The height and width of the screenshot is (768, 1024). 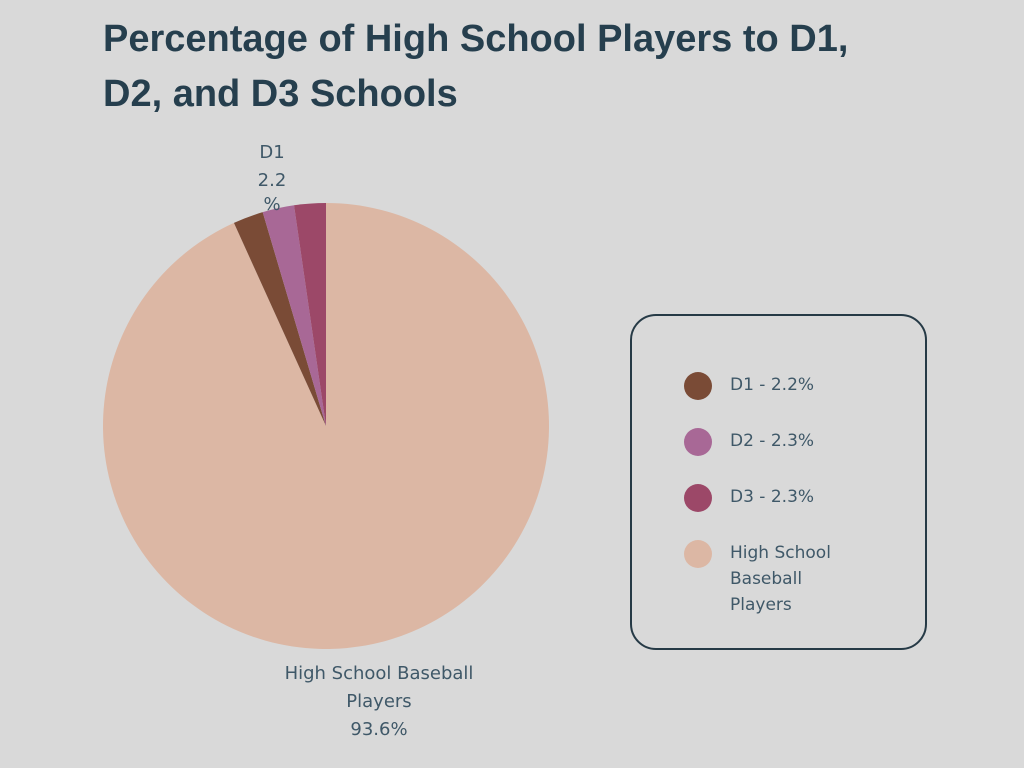 I want to click on legend-item-d2: D2 - 2.3%, so click(x=767, y=442).